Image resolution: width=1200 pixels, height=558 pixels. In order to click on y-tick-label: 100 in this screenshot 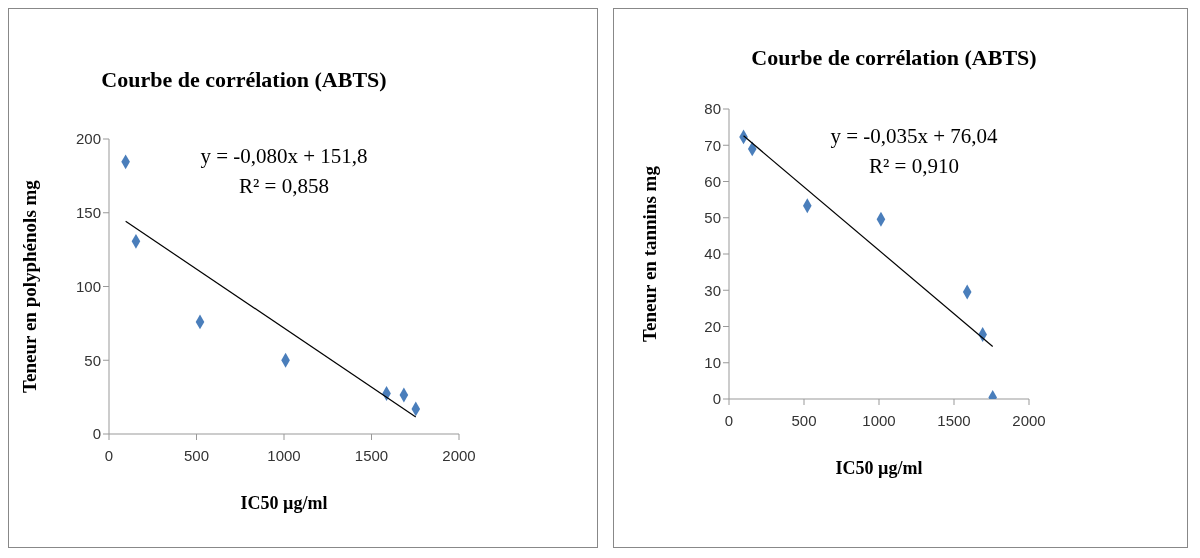, I will do `click(88, 286)`.